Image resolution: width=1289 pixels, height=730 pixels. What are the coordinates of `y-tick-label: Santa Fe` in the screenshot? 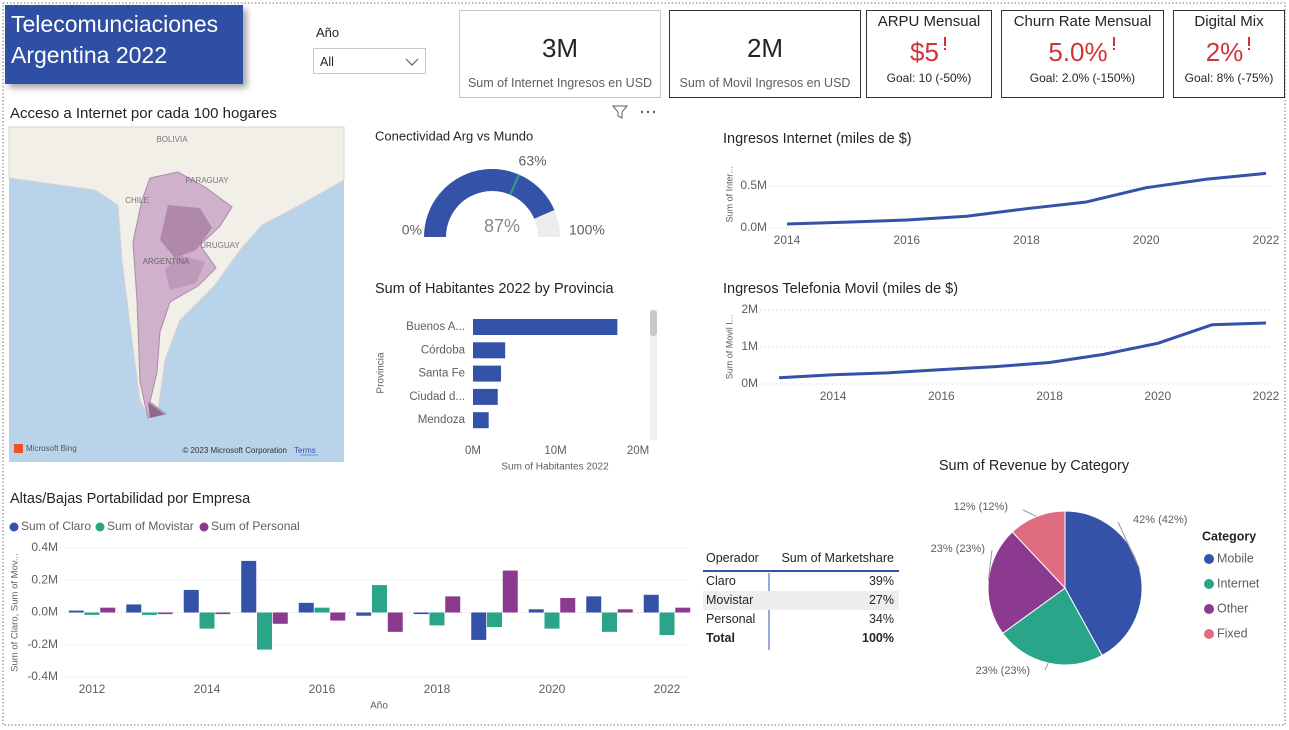 It's located at (441, 374).